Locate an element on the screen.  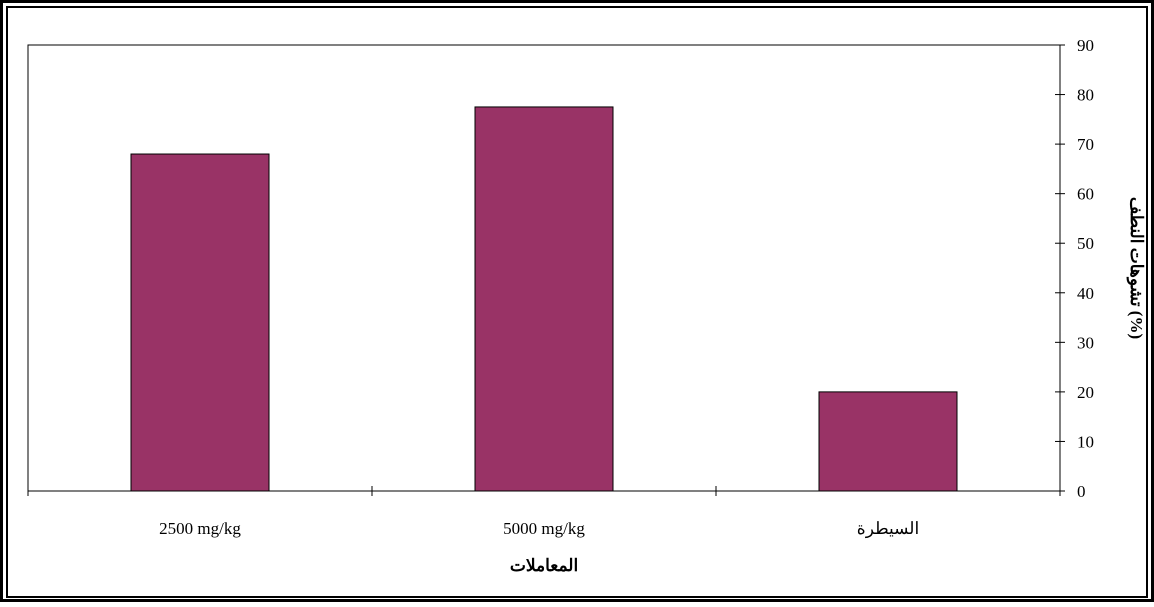
x-tick-label: 2500 mg/kg is located at coordinates (200, 528).